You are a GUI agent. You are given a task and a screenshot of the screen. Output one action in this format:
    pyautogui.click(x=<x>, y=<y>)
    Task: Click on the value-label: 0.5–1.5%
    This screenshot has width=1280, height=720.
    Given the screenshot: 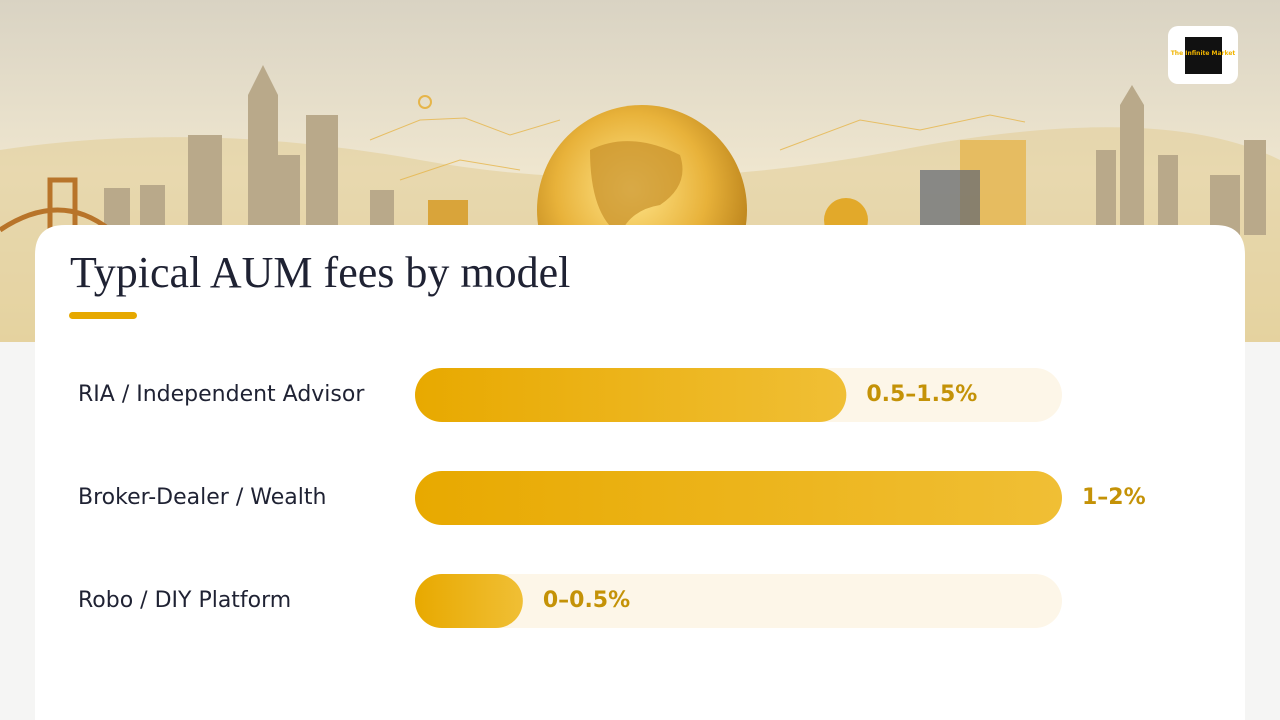 What is the action you would take?
    pyautogui.click(x=921, y=394)
    